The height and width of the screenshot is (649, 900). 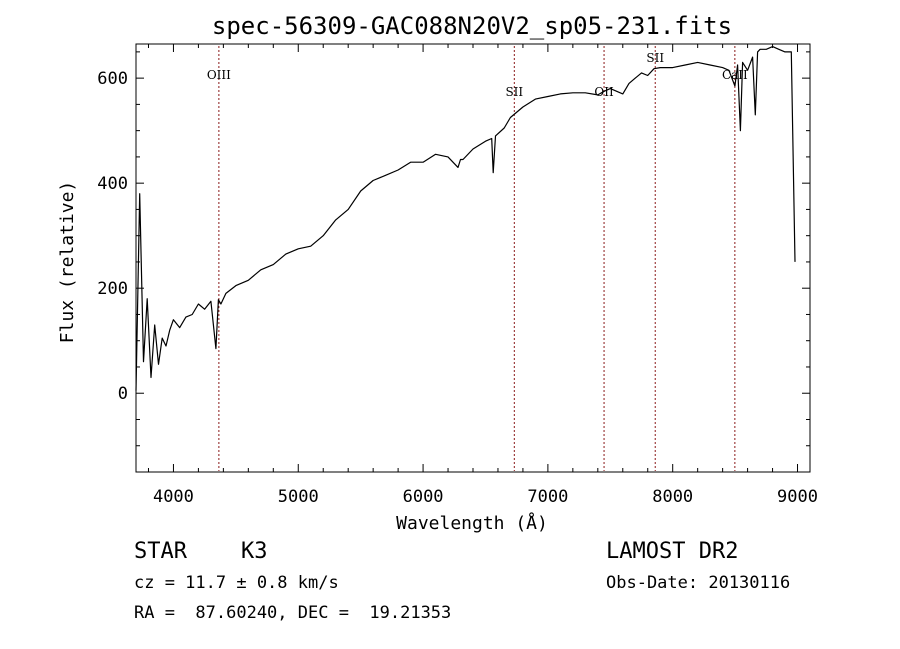 What do you see at coordinates (423, 497) in the screenshot?
I see `x-tick-label: 6000` at bounding box center [423, 497].